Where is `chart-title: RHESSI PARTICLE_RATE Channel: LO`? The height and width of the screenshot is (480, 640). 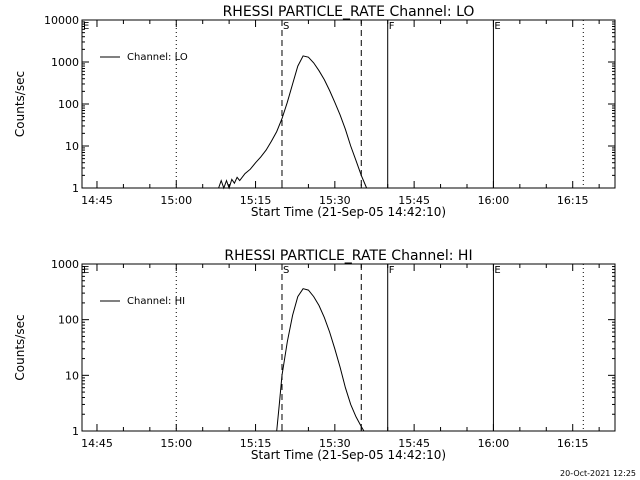
chart-title: RHESSI PARTICLE_RATE Channel: LO is located at coordinates (349, 12).